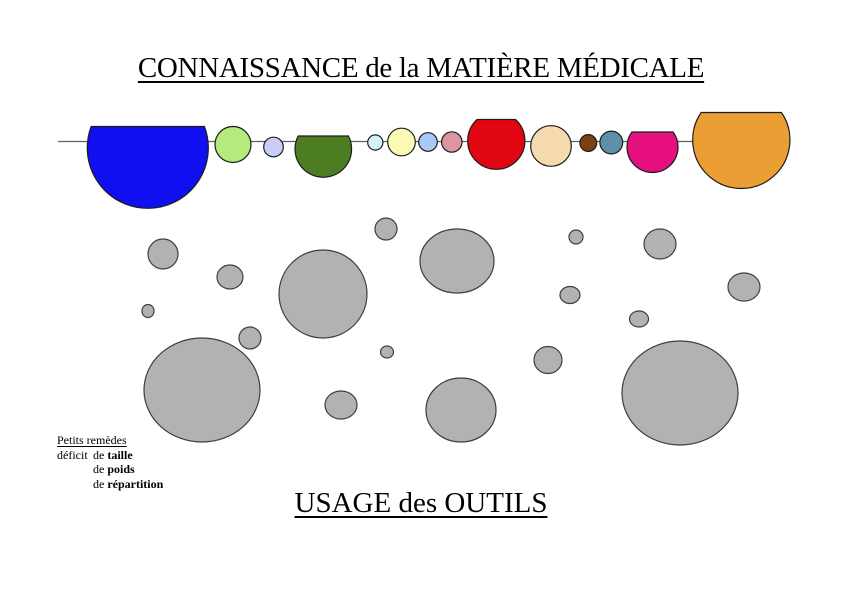 The image size is (842, 595). I want to click on bead-orange, so click(741, 150).